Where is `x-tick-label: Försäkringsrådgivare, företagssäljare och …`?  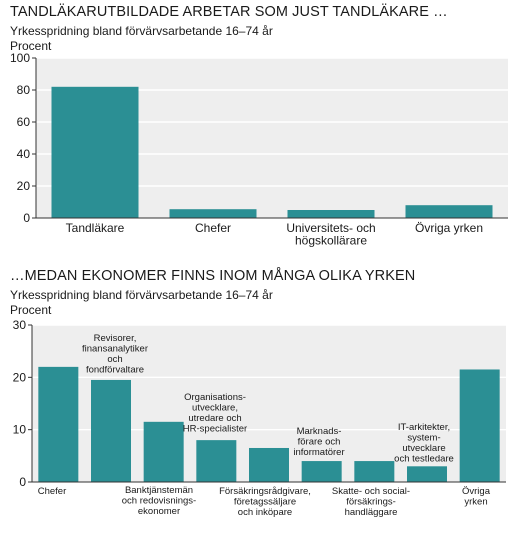
x-tick-label: Försäkringsrådgivare, företagssäljare och … is located at coordinates (265, 502).